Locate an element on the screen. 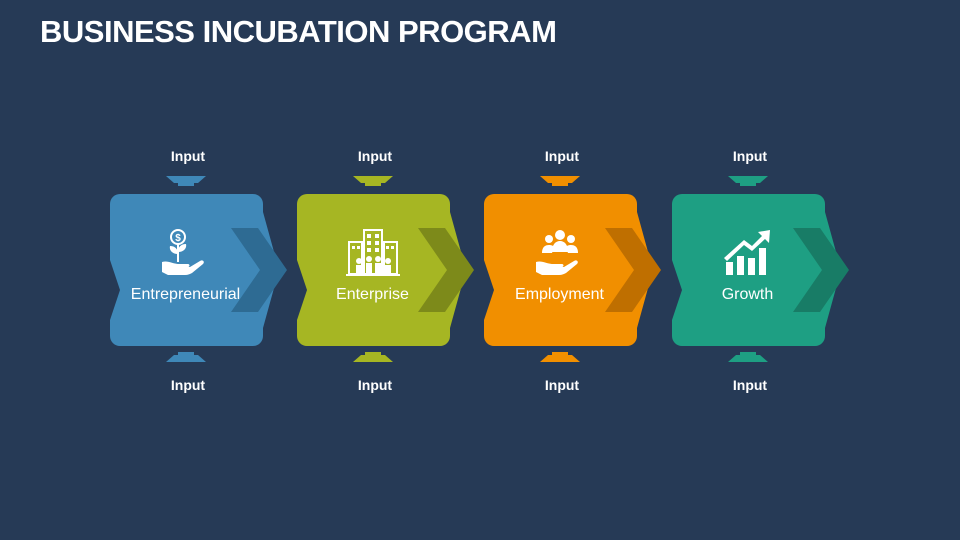 Image resolution: width=960 pixels, height=540 pixels. step-entrepreneurial: Input $ Entrepreneurial is located at coordinates (228, 270).